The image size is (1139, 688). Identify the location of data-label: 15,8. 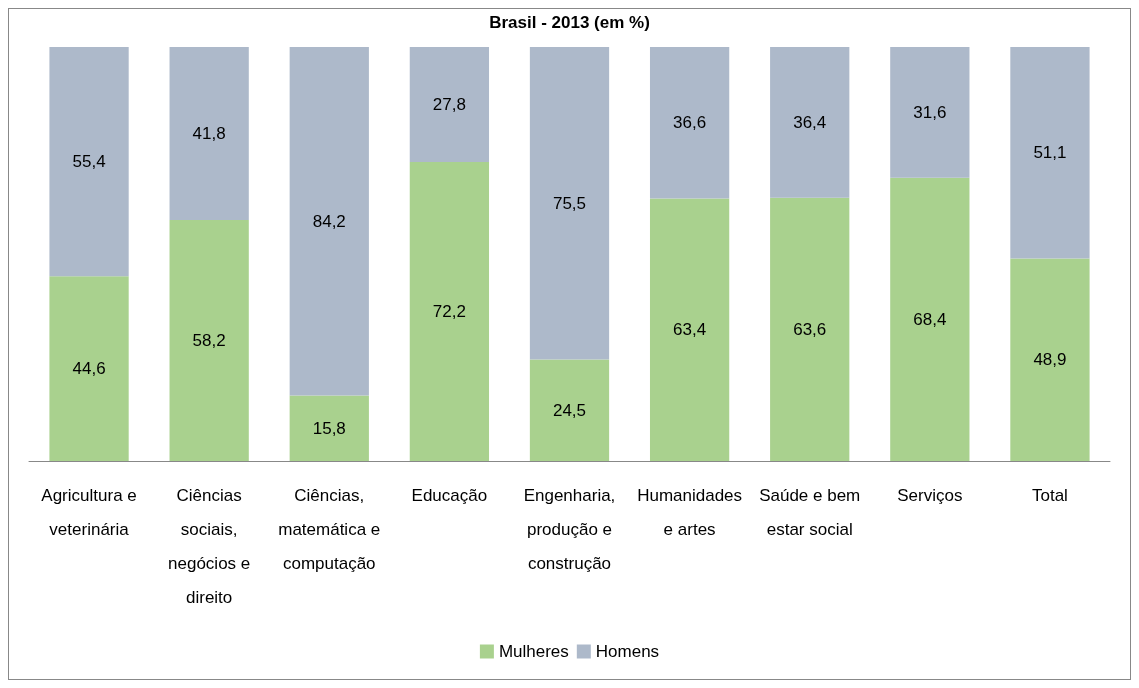
(329, 428).